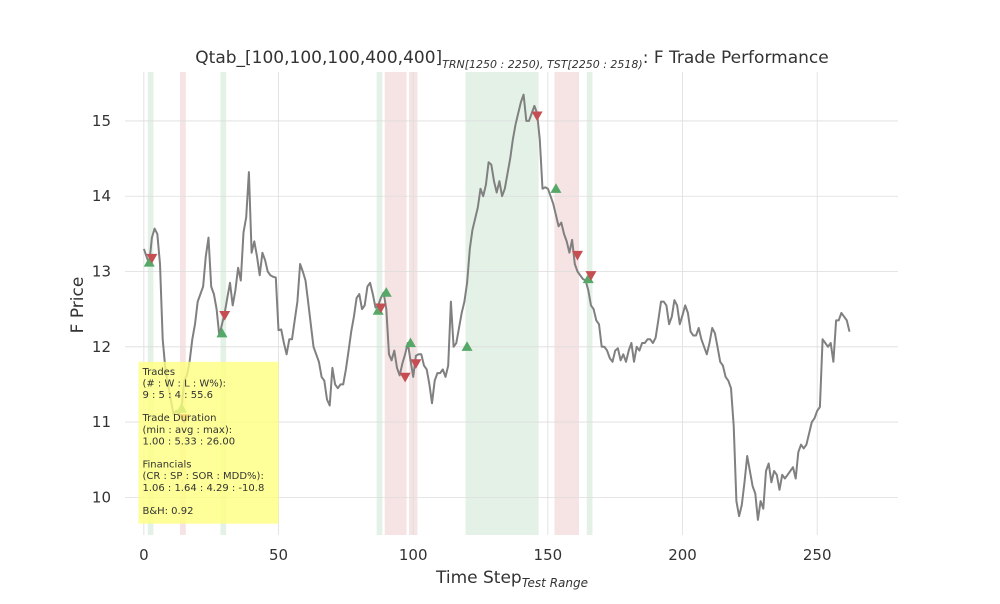 Image resolution: width=1000 pixels, height=604 pixels. Describe the element at coordinates (101, 196) in the screenshot. I see `y-tick-label: 14` at that location.